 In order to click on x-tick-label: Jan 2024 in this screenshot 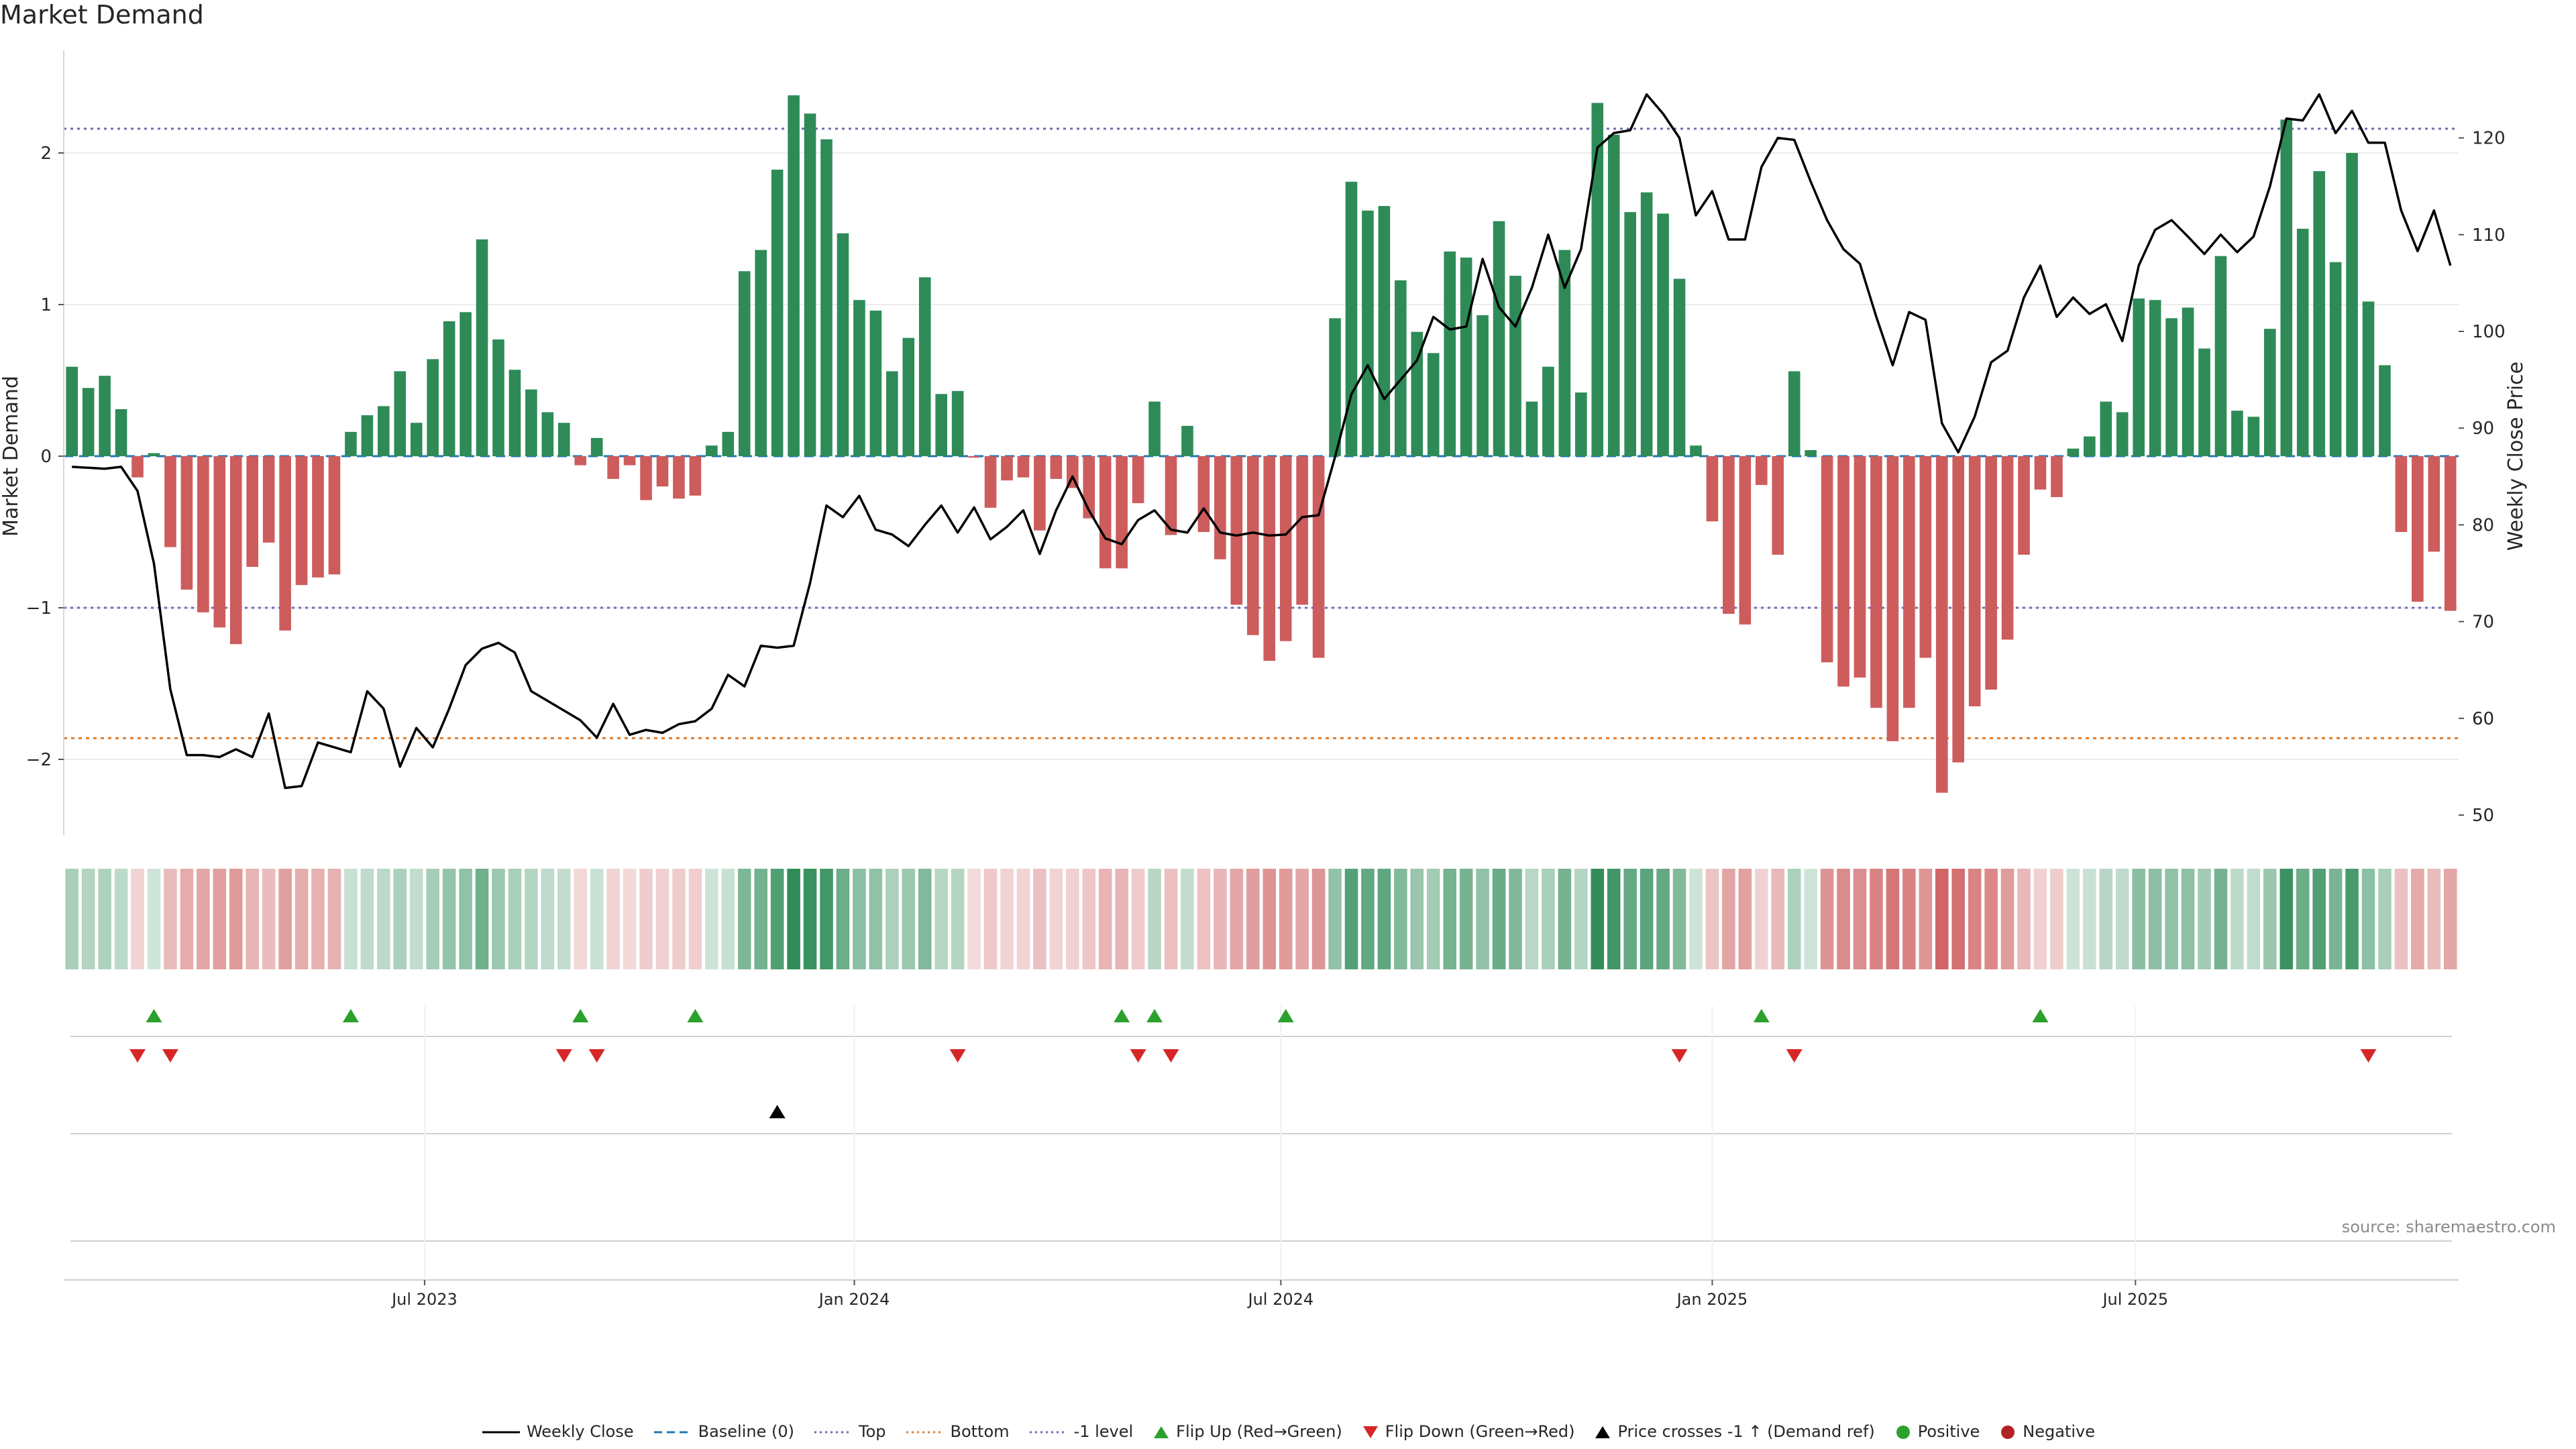, I will do `click(854, 1299)`.